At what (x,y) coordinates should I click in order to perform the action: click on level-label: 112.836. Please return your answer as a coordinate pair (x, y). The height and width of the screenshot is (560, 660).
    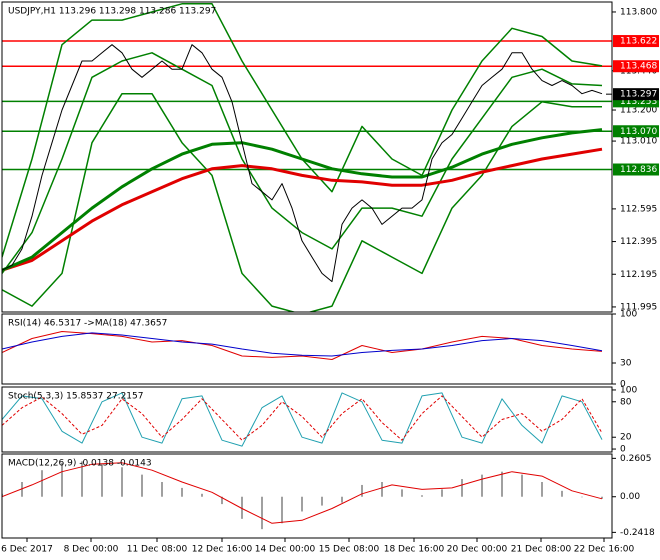
    Looking at the image, I should click on (638, 170).